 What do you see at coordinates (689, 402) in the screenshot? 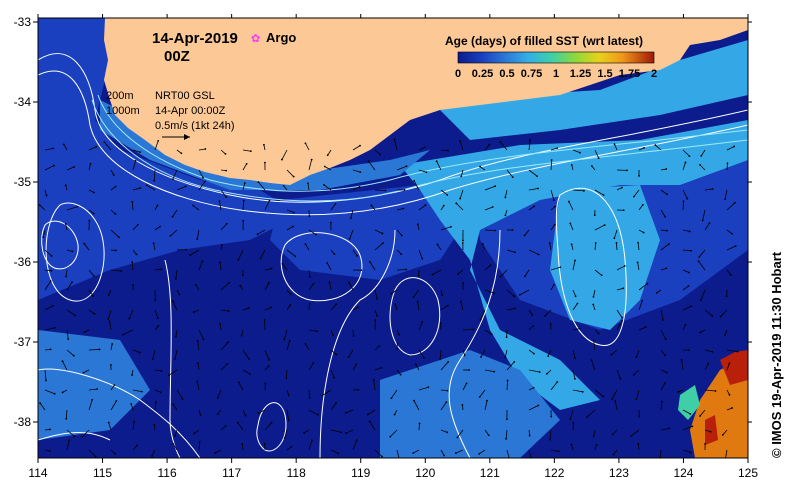
I see `sst-green-fringe` at bounding box center [689, 402].